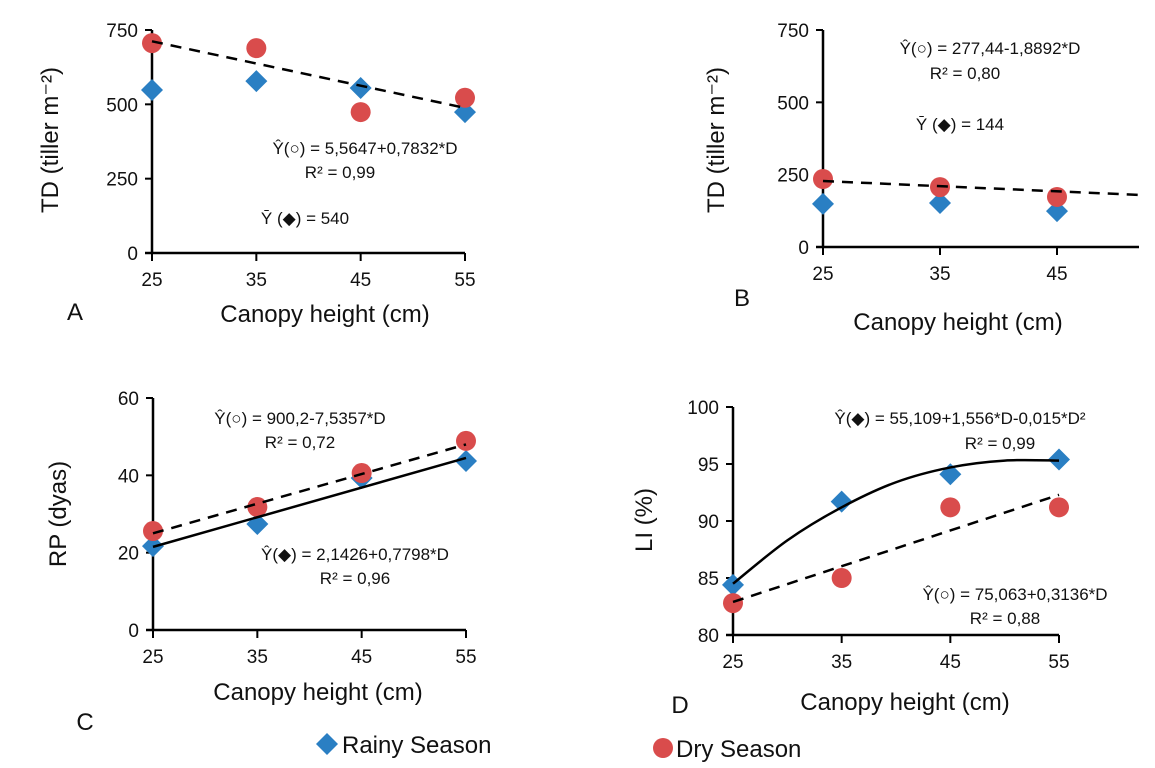  Describe the element at coordinates (708, 636) in the screenshot. I see `y-tick-label: 80` at that location.